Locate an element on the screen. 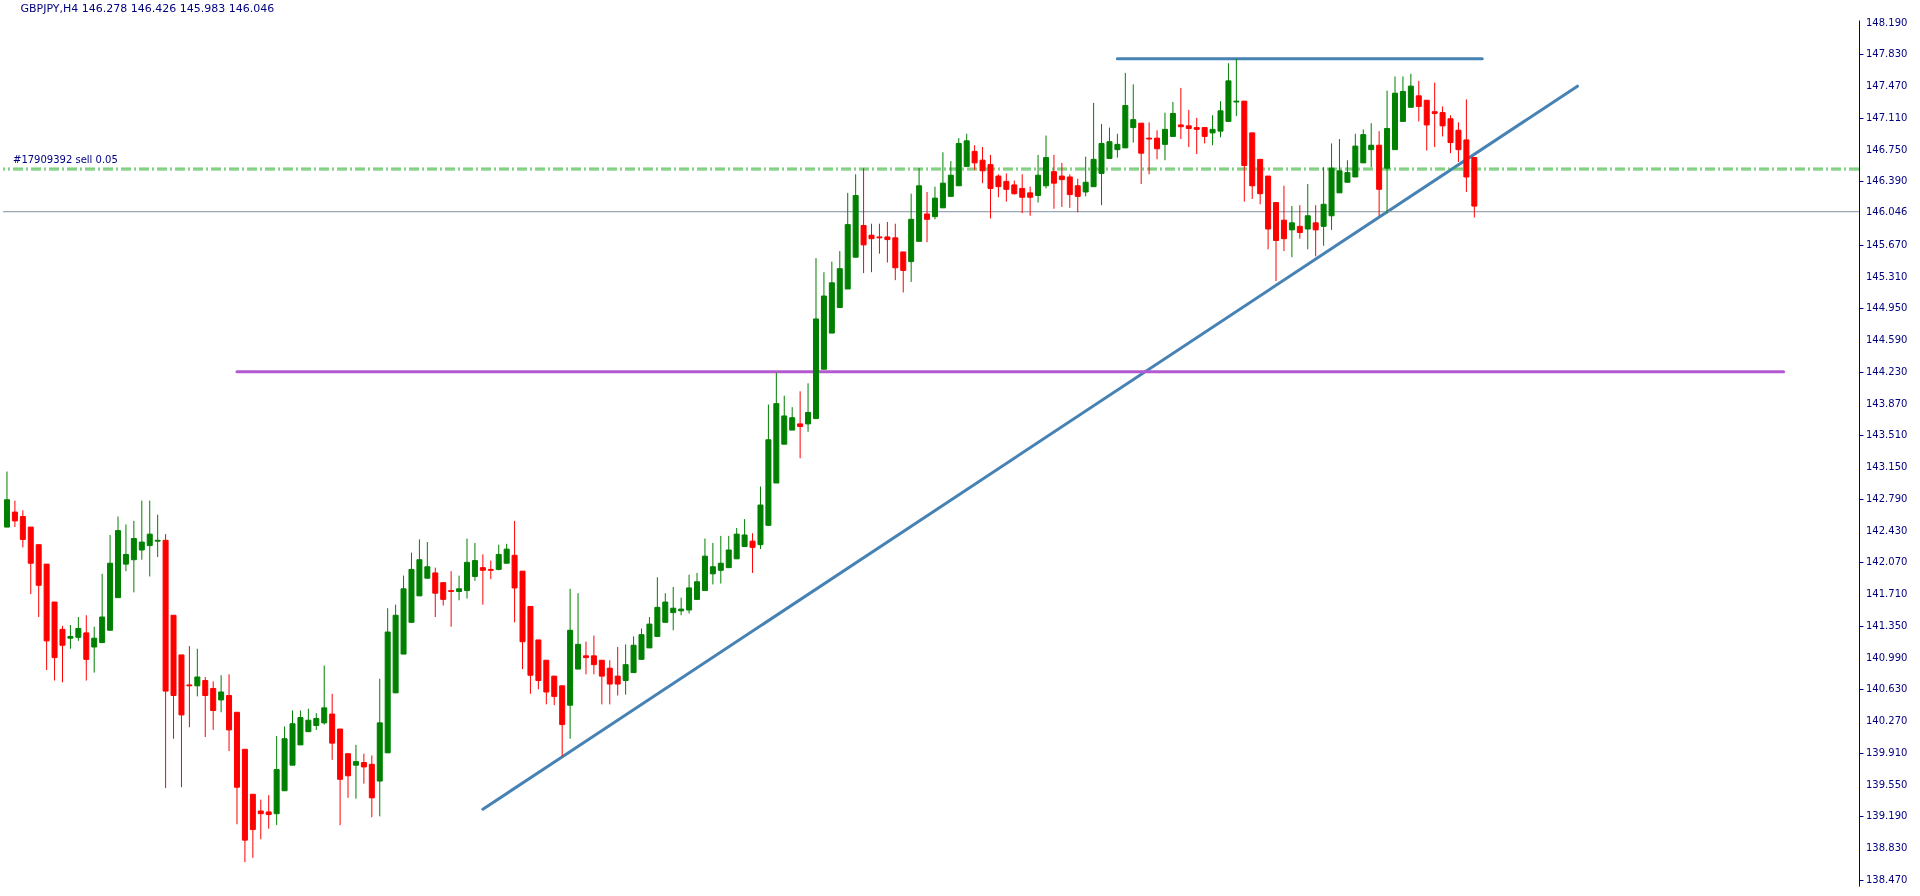 Image resolution: width=1920 pixels, height=896 pixels. y-tick-label: 147.830 is located at coordinates (1887, 54).